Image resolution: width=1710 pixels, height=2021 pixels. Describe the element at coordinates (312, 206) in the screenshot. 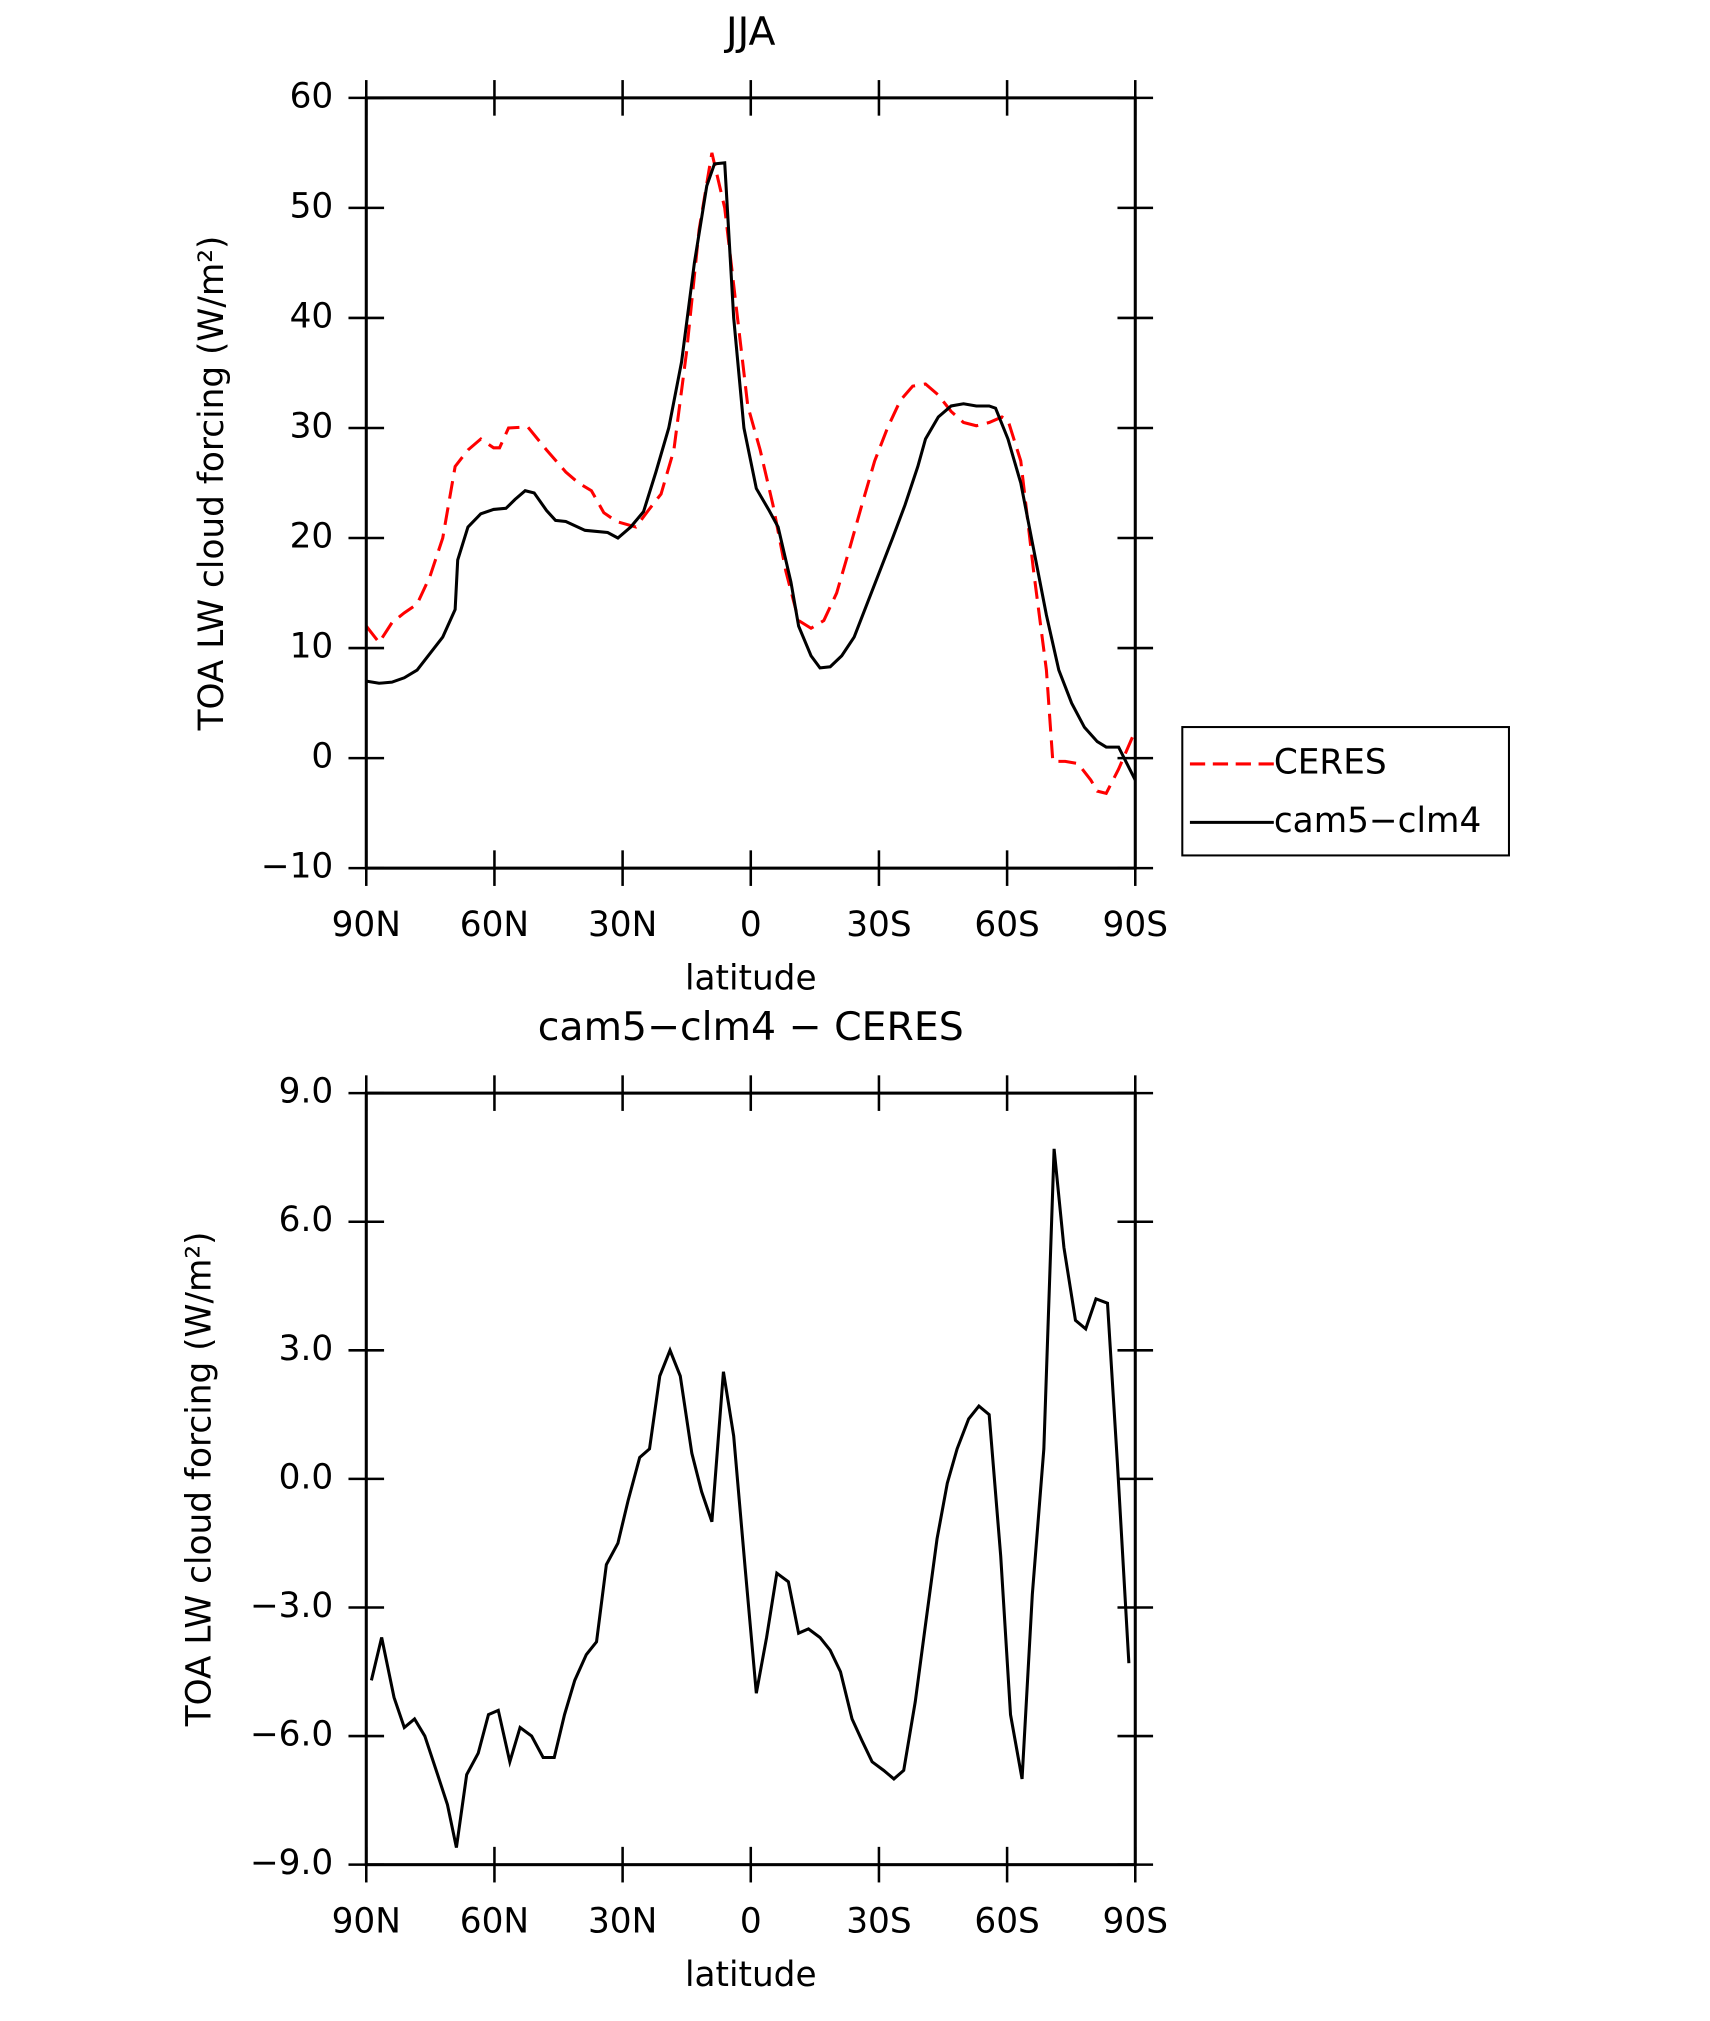

I see `y-tick-label: 50` at that location.